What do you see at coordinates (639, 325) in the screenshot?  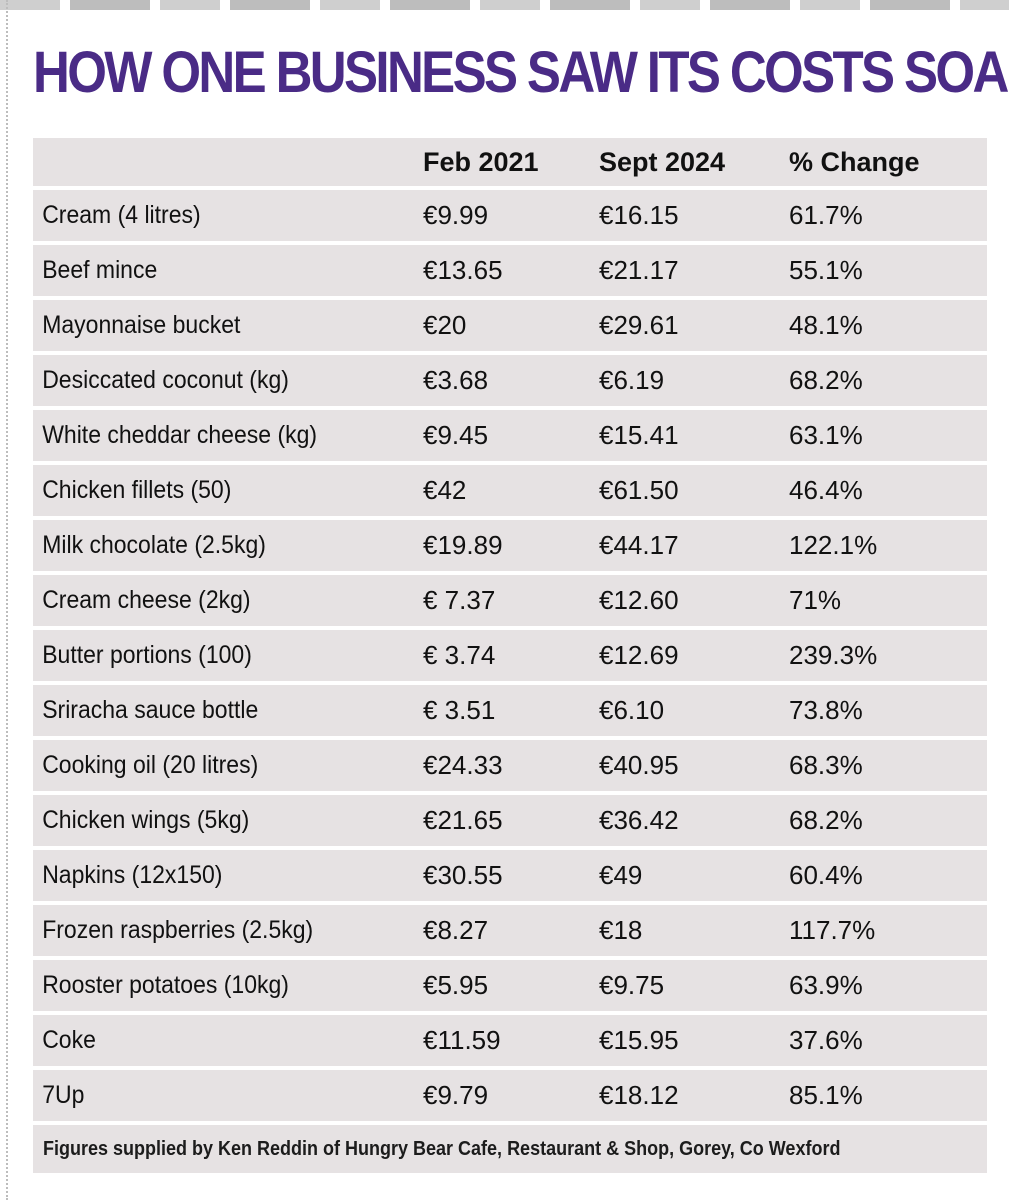 I see `row-sept-2024: €29.61` at bounding box center [639, 325].